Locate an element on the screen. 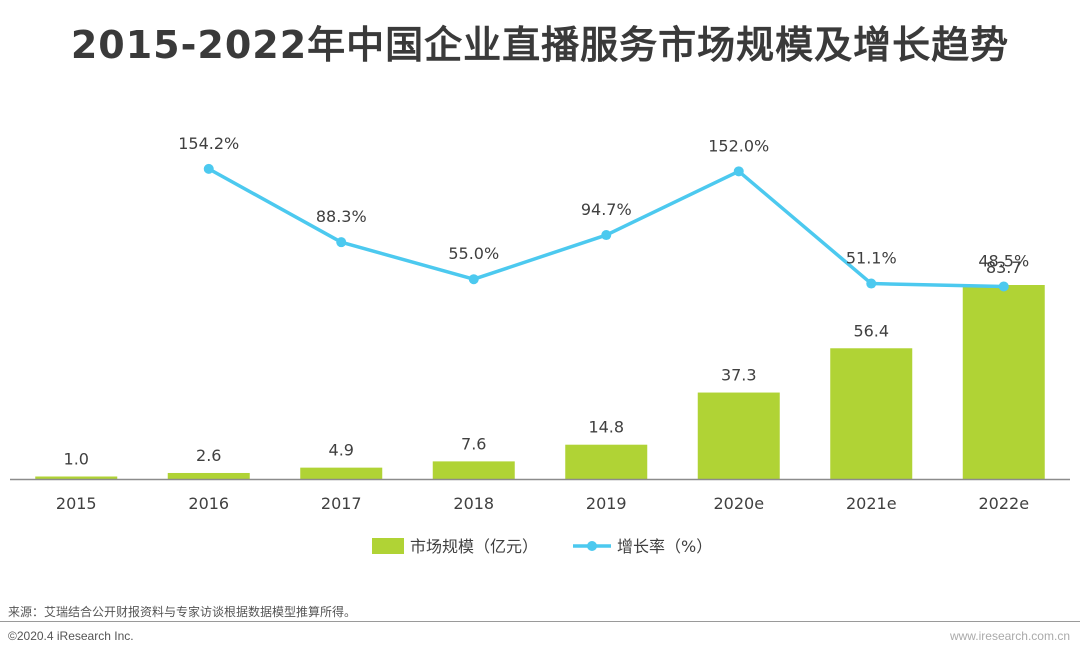  copyright-text: ©2020.4 iResearch Inc. is located at coordinates (71, 636).